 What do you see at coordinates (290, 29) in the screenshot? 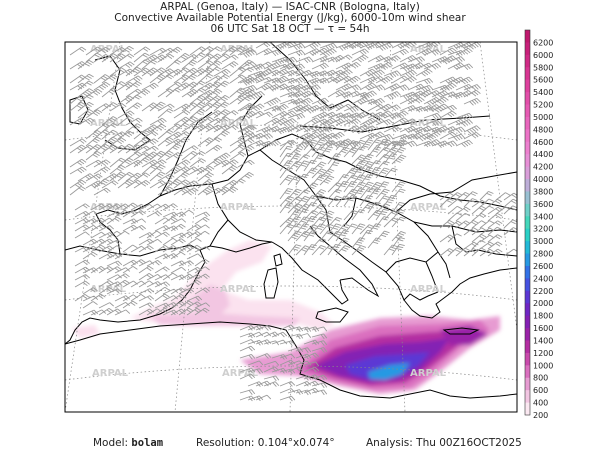
I see `title-line-3: 06 UTC Sat 18 OCT — τ = 54h` at bounding box center [290, 29].